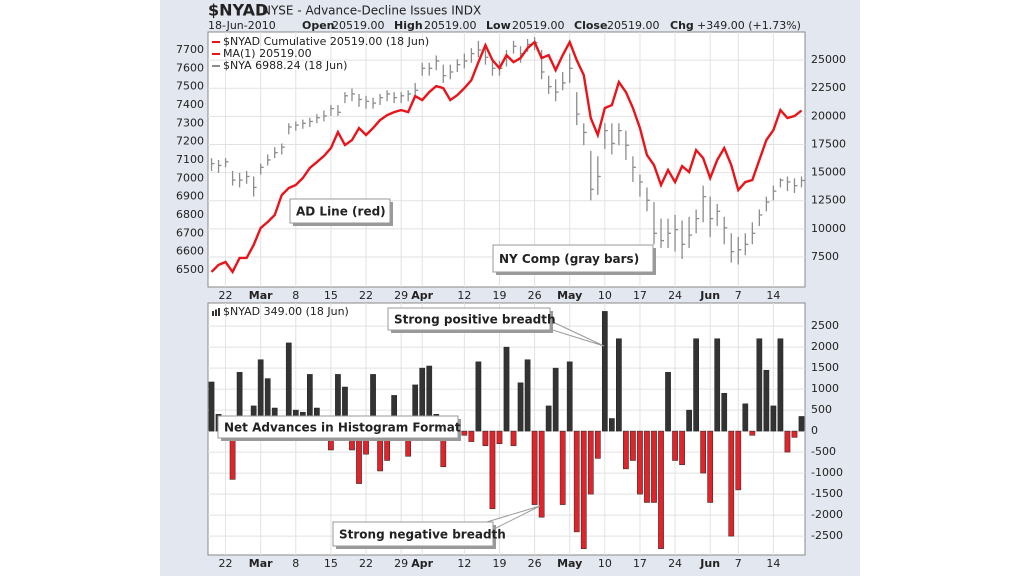 The height and width of the screenshot is (580, 1024). Describe the element at coordinates (295, 295) in the screenshot. I see `x-tick-label: 8` at that location.